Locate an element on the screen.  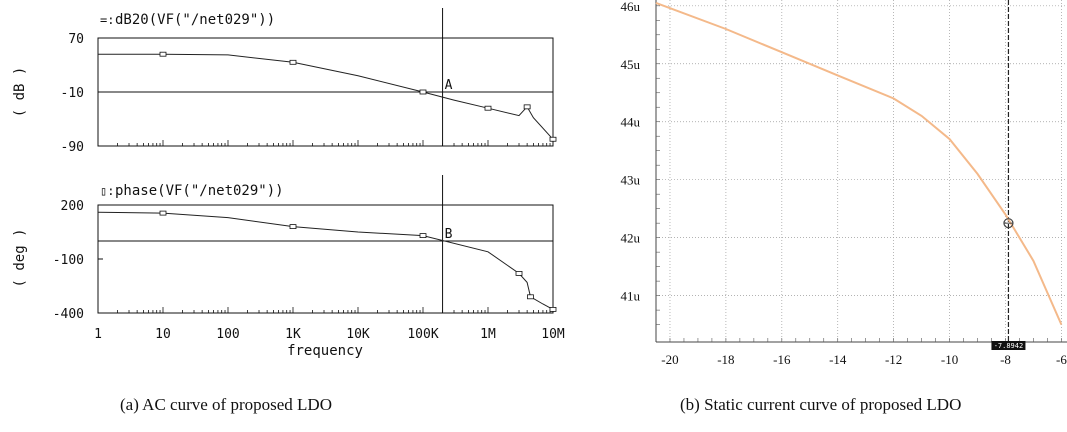
x-tick-label: 10M is located at coordinates (553, 334).